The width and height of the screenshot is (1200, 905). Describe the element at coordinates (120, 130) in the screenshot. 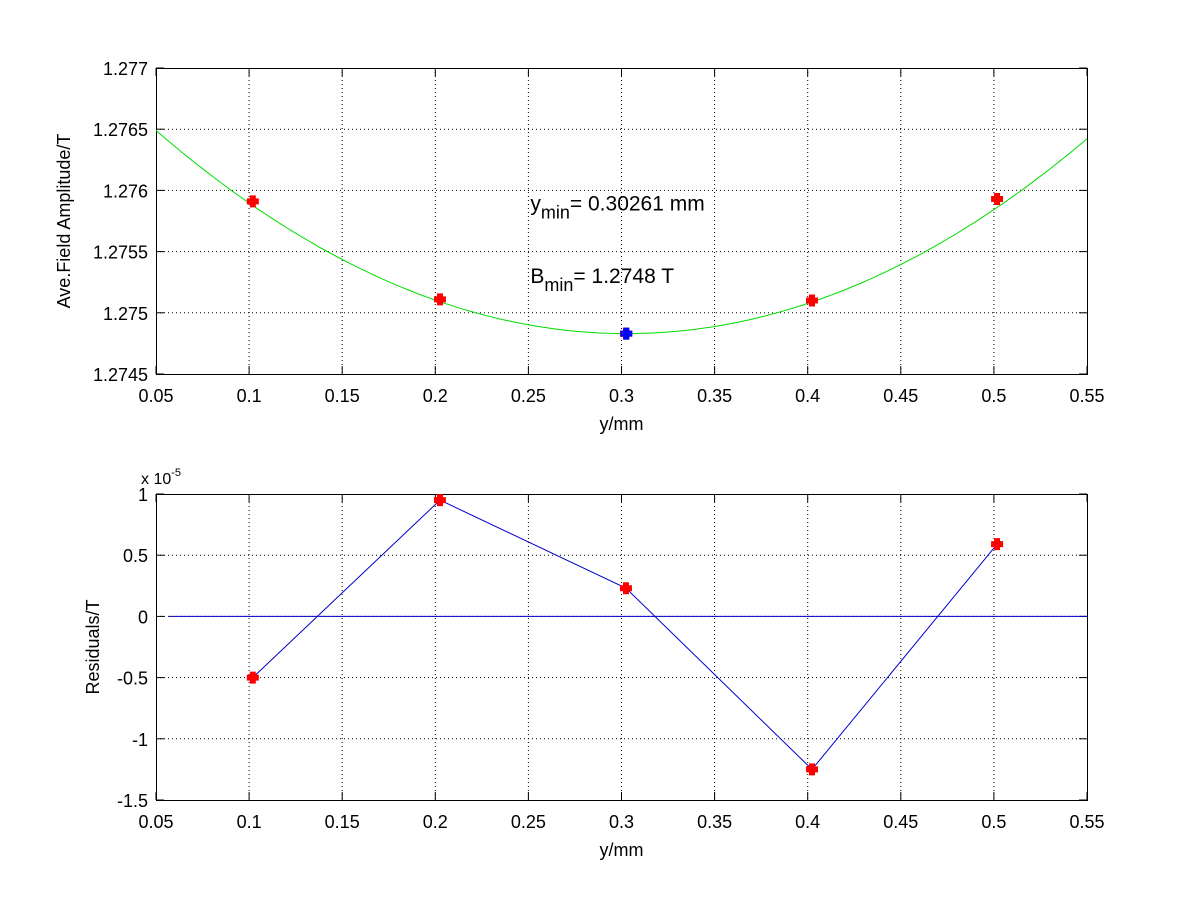

I see `y-tick-label: 1.2765` at that location.